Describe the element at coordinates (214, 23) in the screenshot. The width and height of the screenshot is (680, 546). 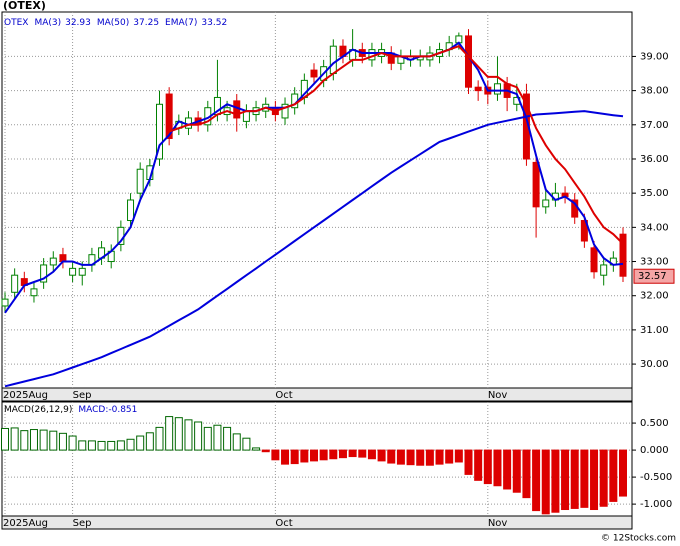
I see `legend-value: 33.52` at that location.